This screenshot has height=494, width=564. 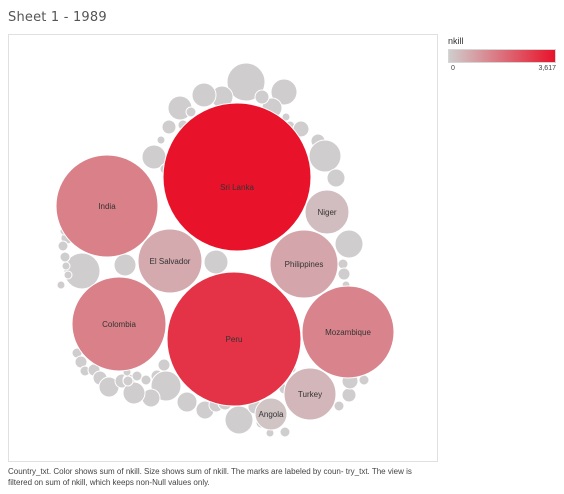 I want to click on legend-scale: 0 3,617, so click(x=503, y=70).